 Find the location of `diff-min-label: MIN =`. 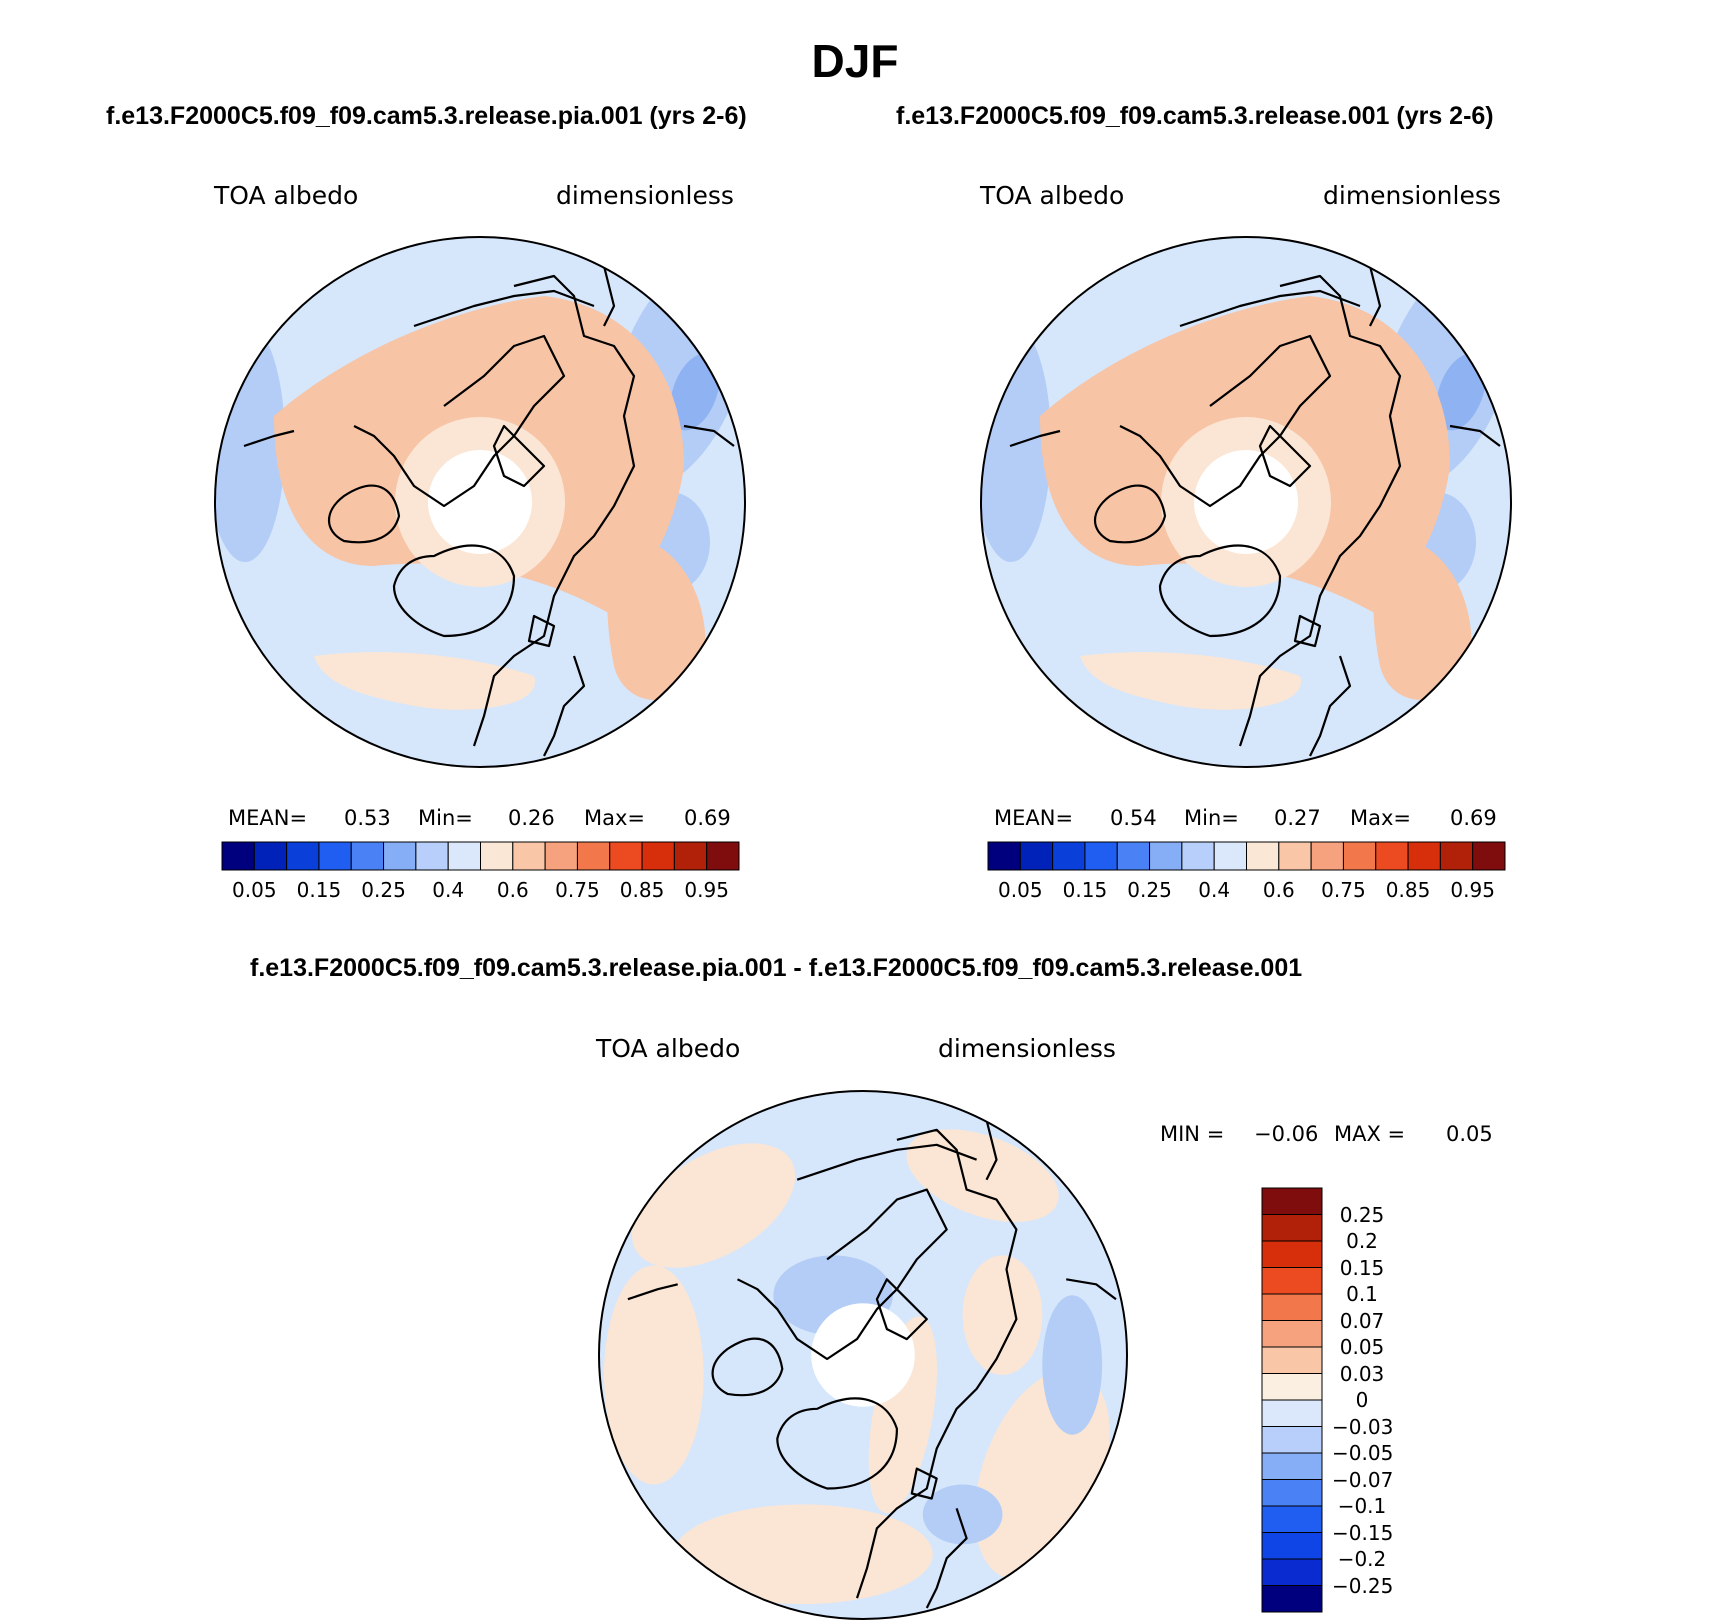

diff-min-label: MIN = is located at coordinates (1192, 1134).